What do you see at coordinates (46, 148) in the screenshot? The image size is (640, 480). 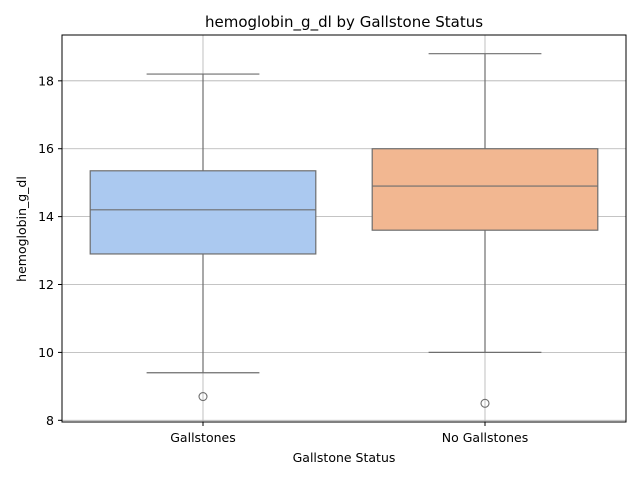 I see `y-tick-label: 16` at bounding box center [46, 148].